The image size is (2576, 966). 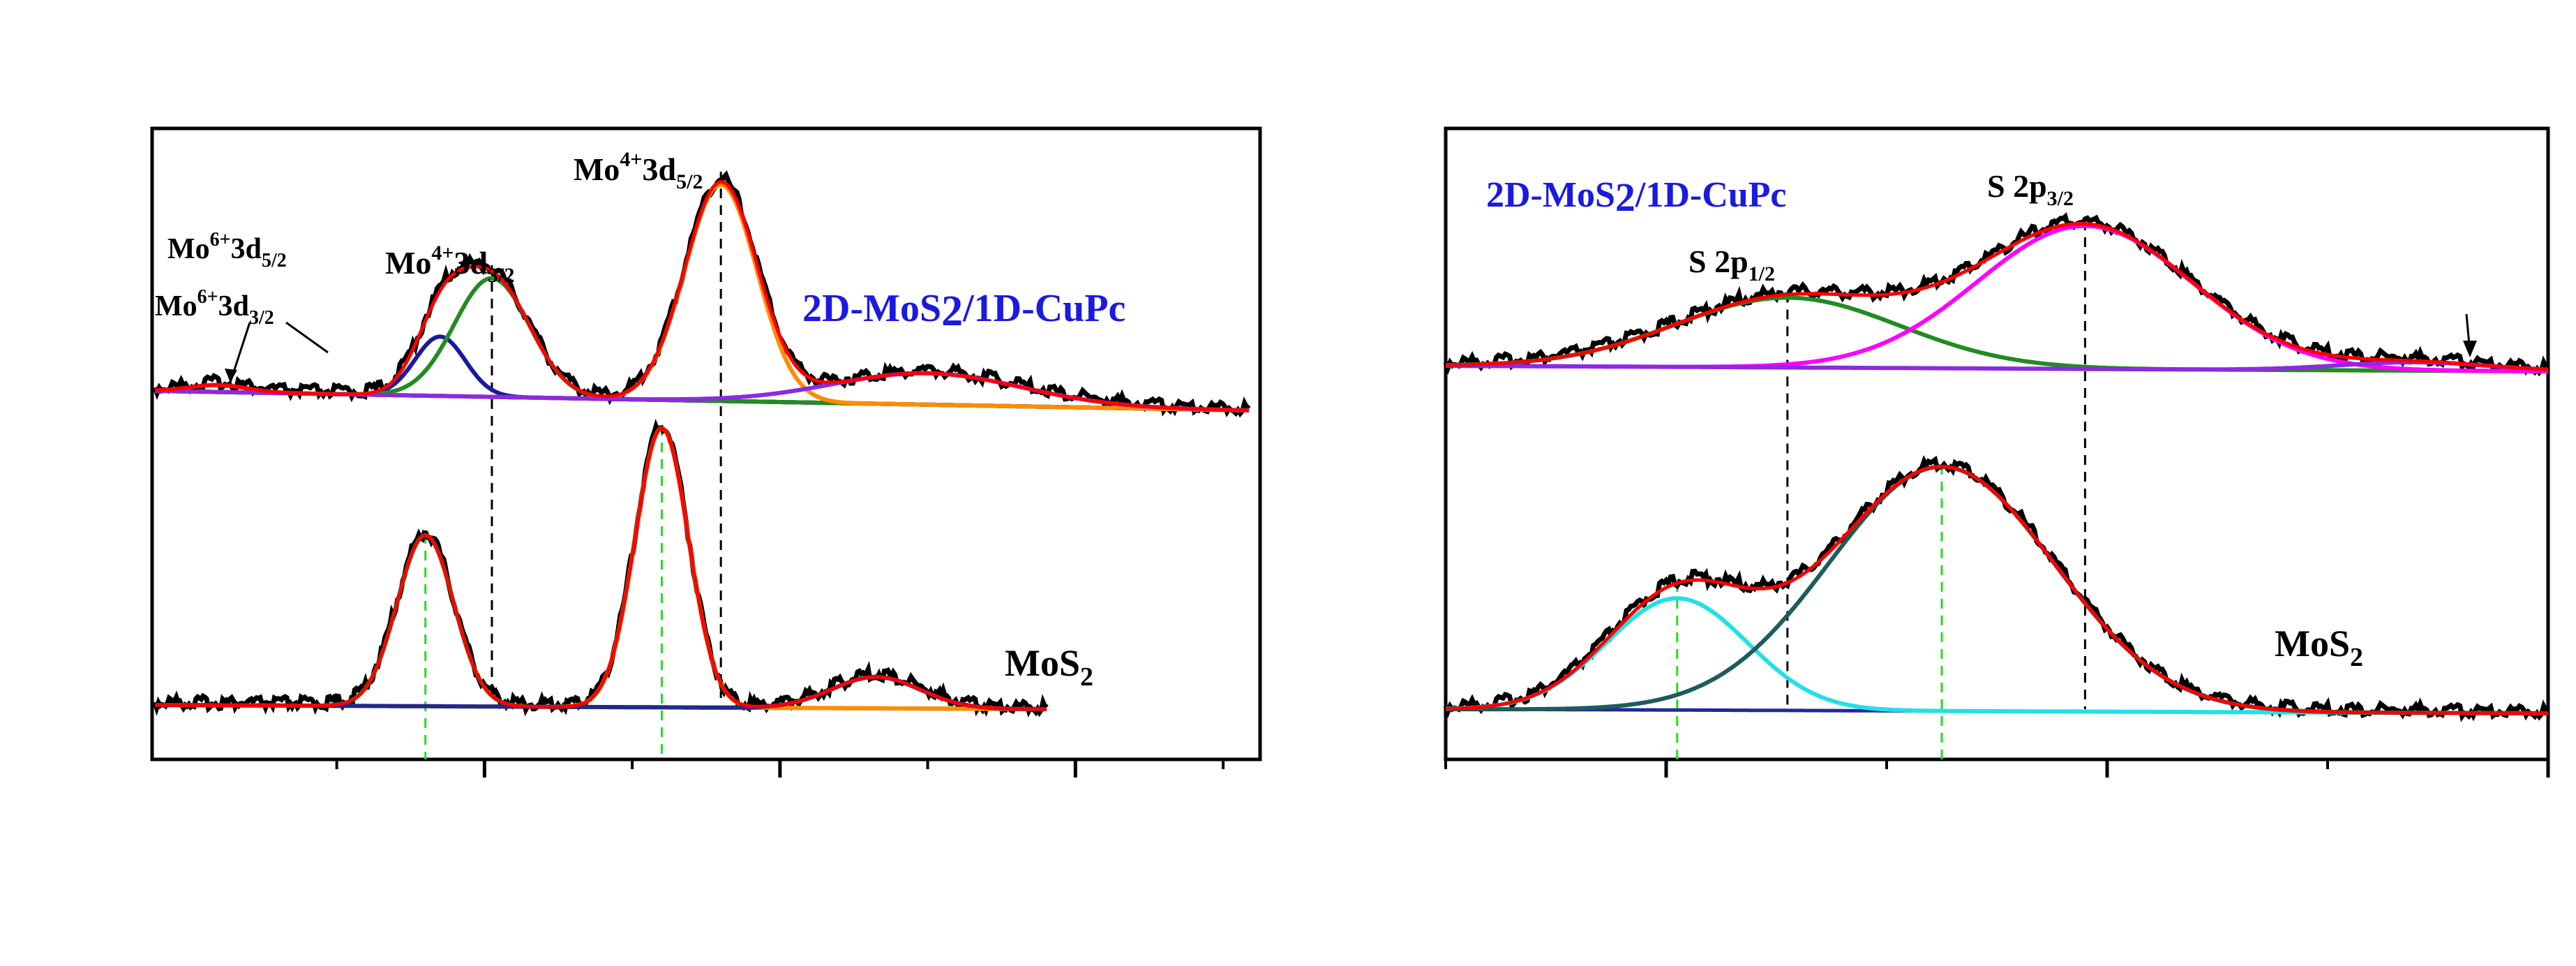 I want to click on panel-a-composite-label: 2D-MoS2/1D-CuPc, so click(x=963, y=311).